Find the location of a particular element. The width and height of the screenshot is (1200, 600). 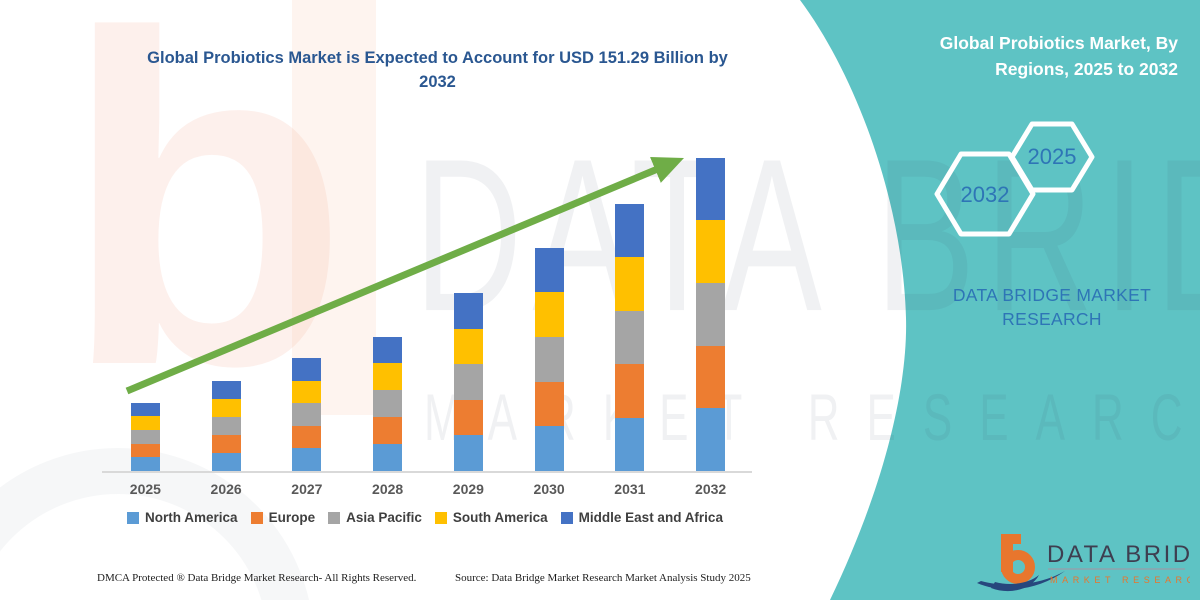

segment-2027-asia-pacific is located at coordinates (307, 414).